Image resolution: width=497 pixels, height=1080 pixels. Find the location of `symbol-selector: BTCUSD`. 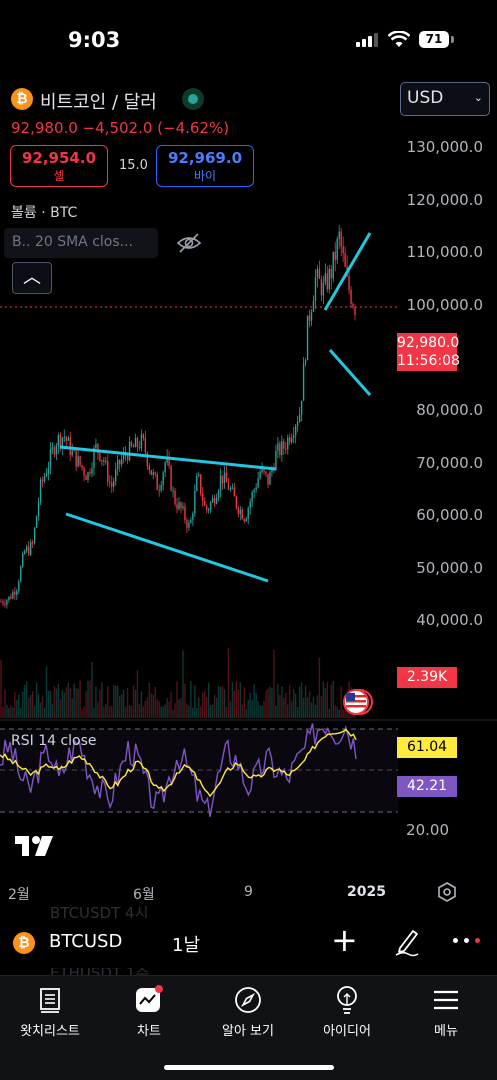

symbol-selector: BTCUSD is located at coordinates (86, 941).